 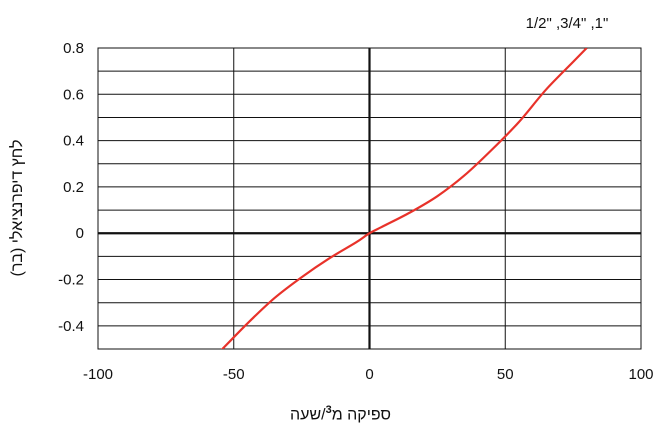 I want to click on x-axis-label-superscript: 3, so click(x=328, y=410).